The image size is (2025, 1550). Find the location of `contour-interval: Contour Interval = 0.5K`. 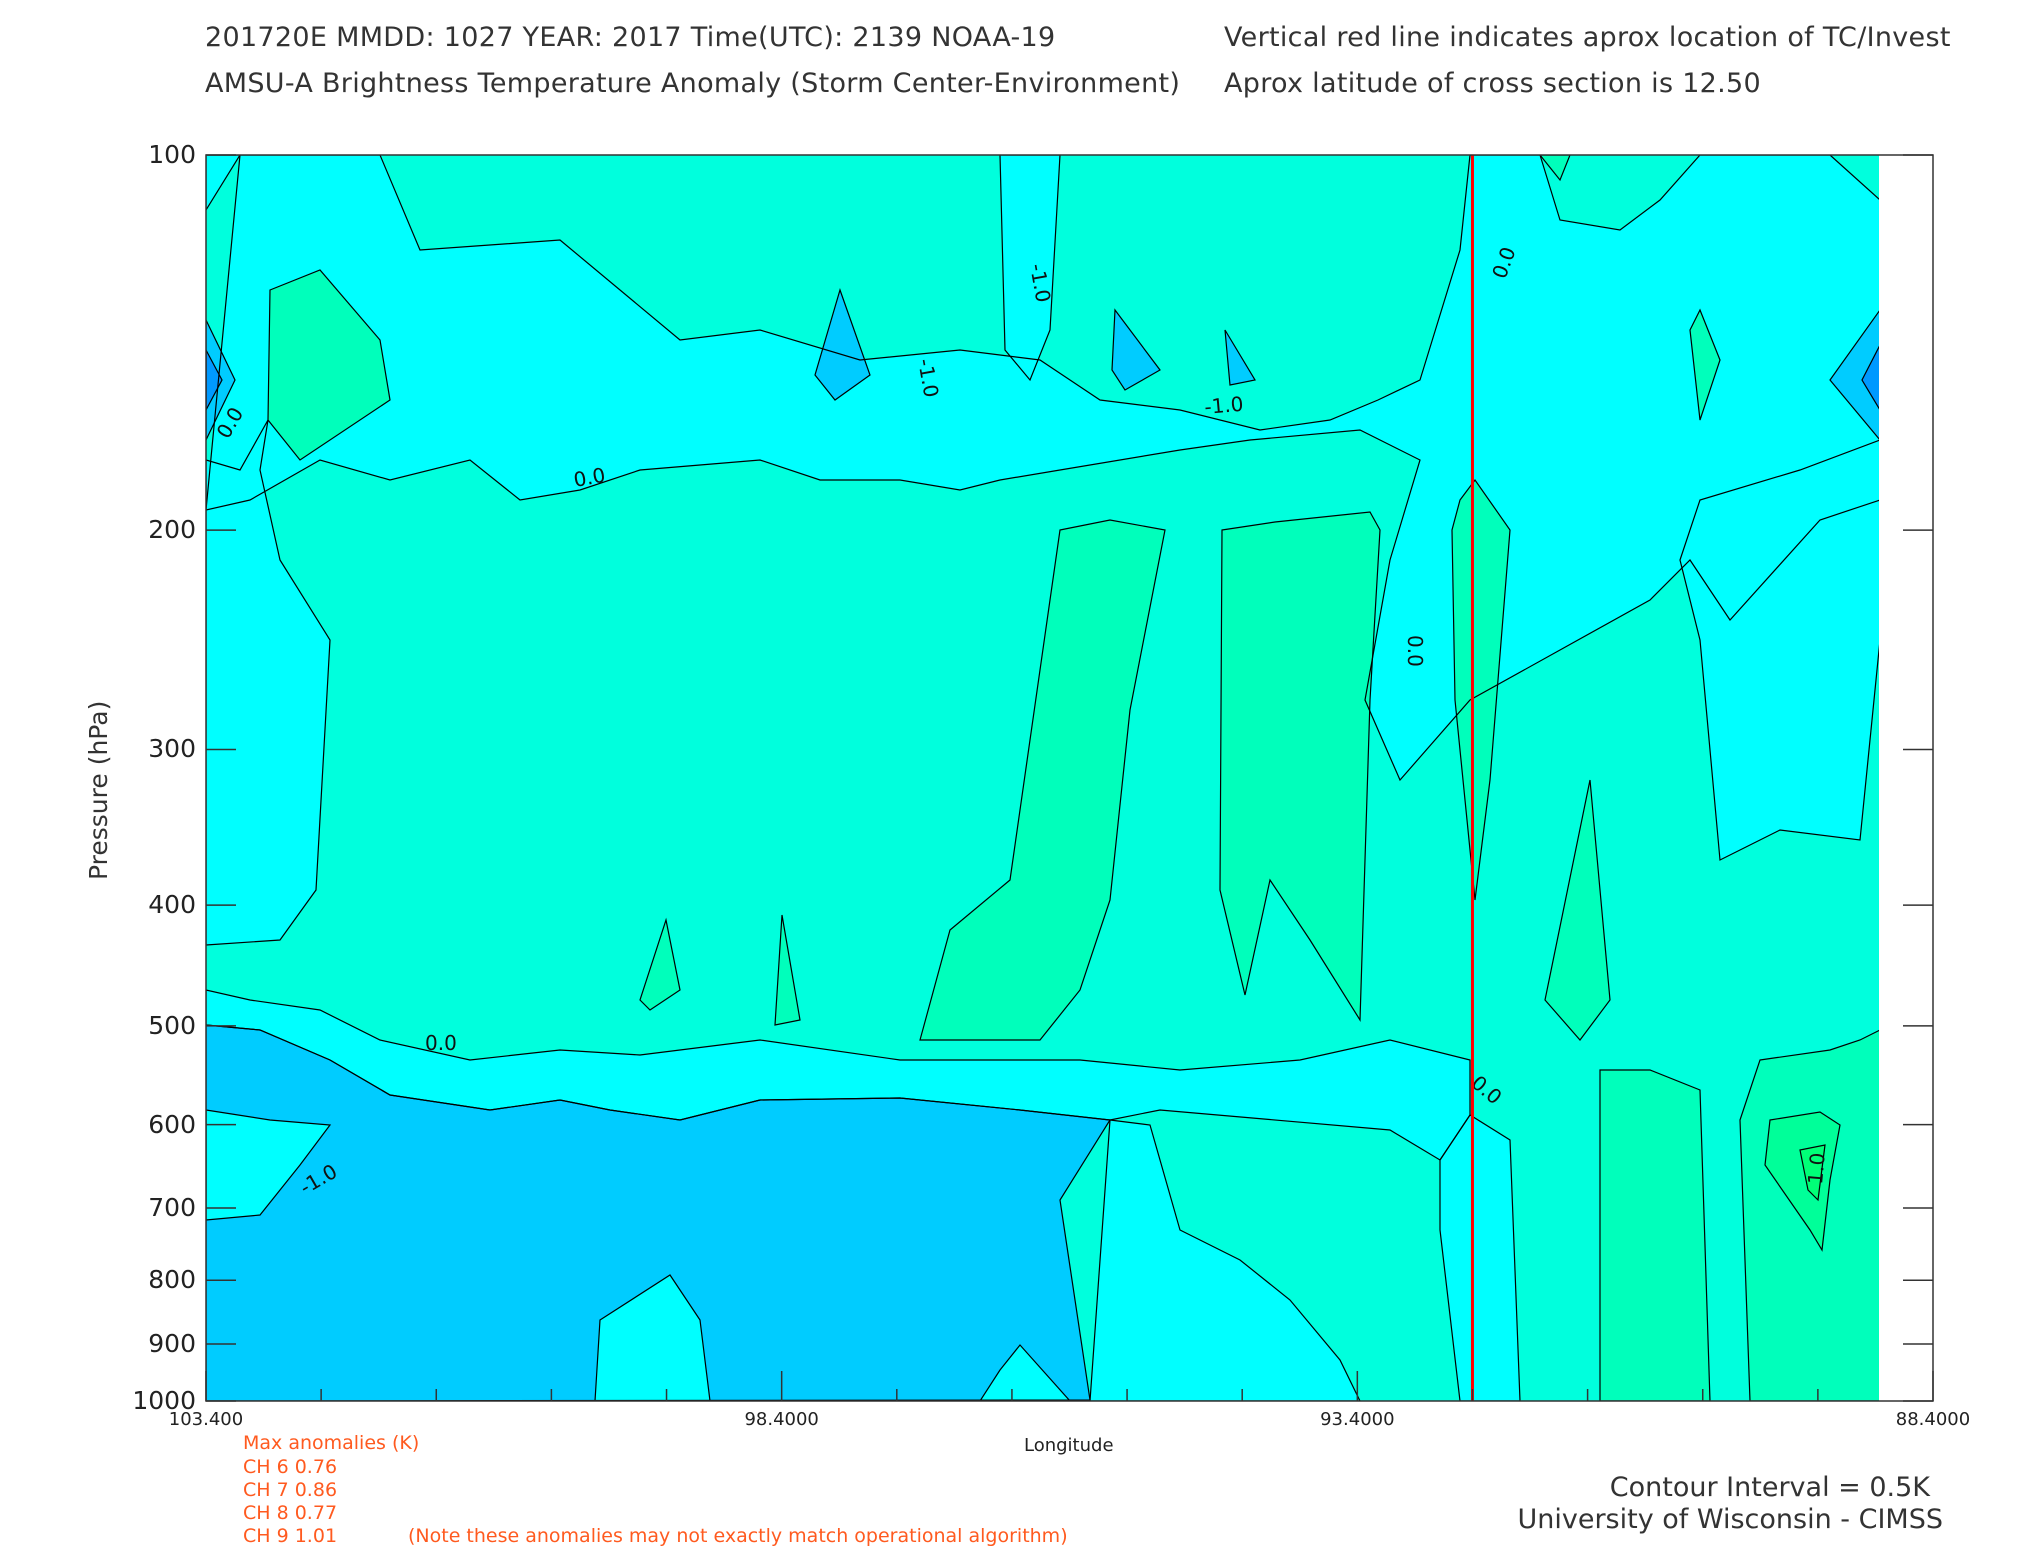

contour-interval: Contour Interval = 0.5K is located at coordinates (1769, 1487).